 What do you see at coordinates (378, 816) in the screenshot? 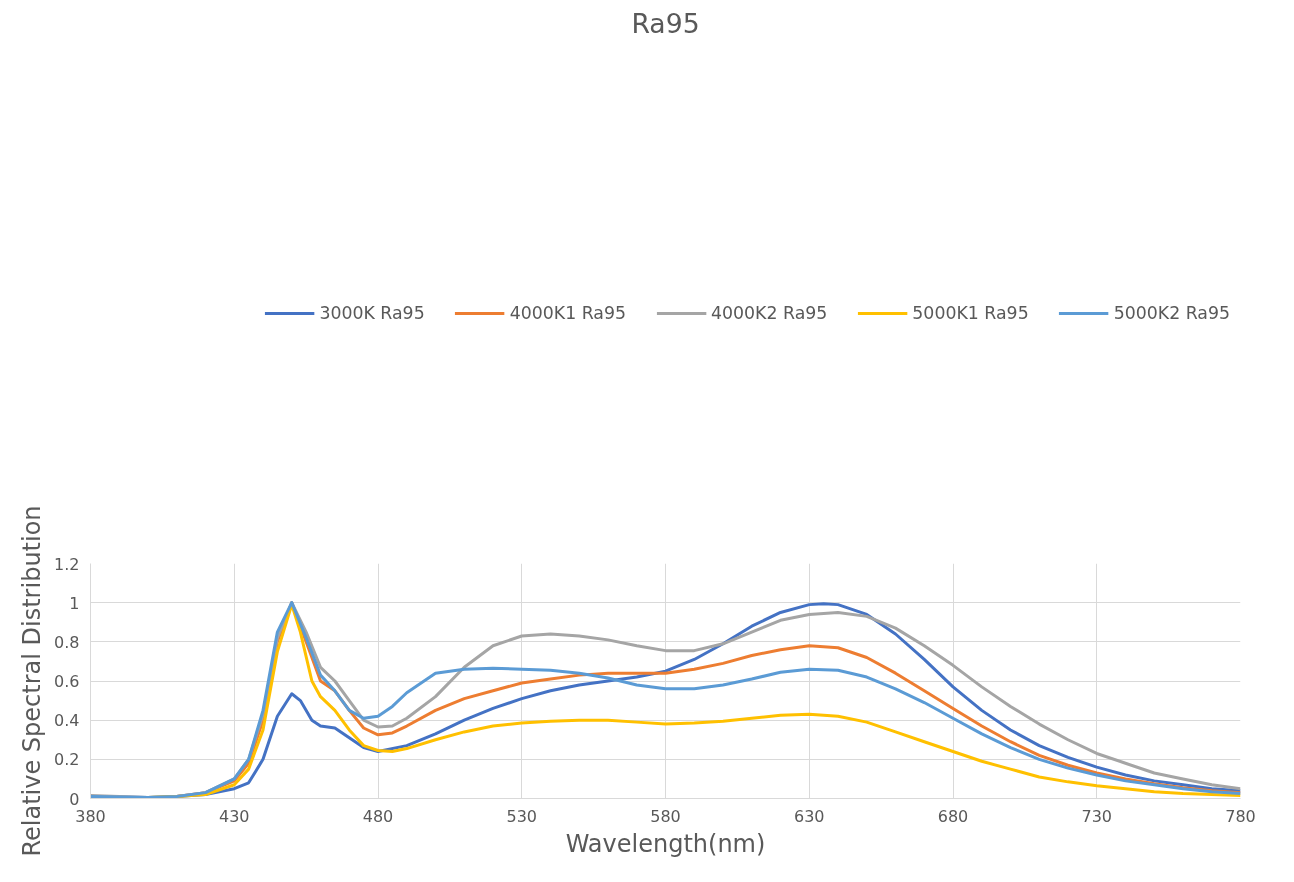
I see `x-tick-label: 480` at bounding box center [378, 816].